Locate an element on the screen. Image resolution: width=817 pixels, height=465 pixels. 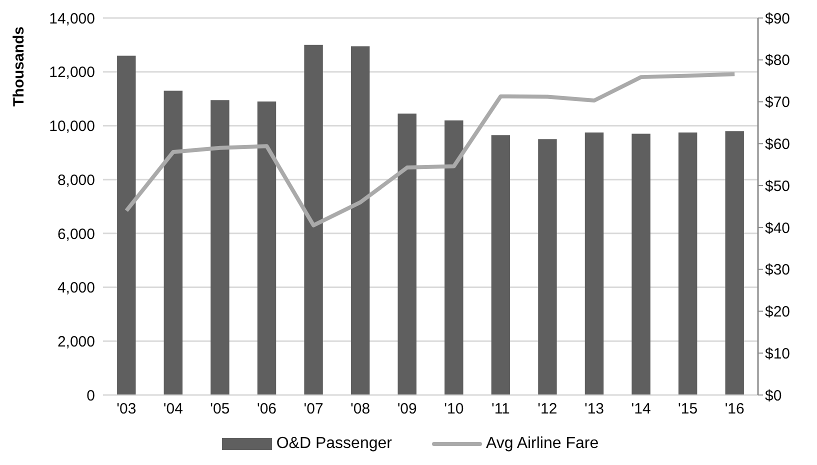
y2-tick-label: $90 is located at coordinates (777, 19).